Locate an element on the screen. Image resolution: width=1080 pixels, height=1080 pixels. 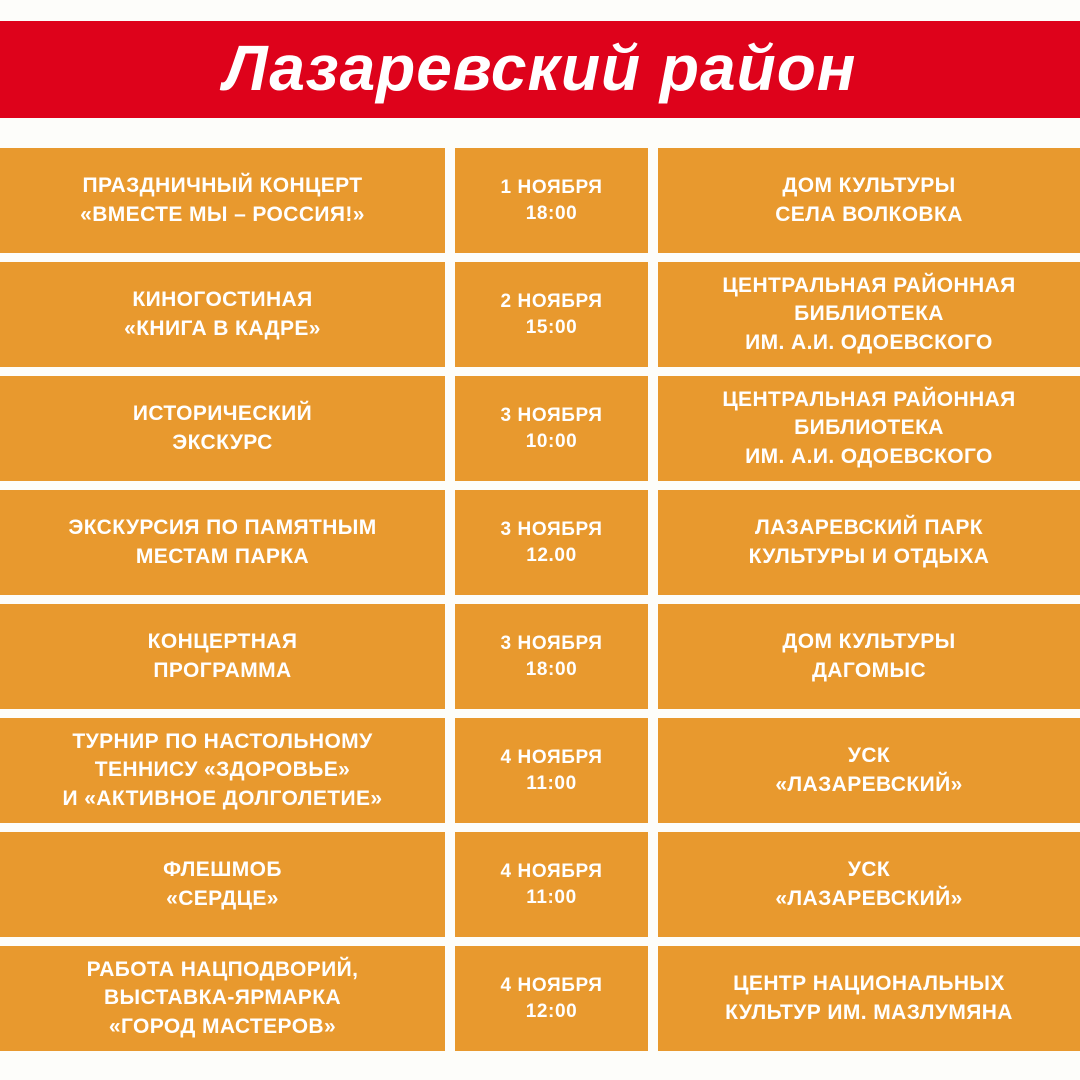
datetime-cell: 2 НОЯБРЯ 15:00 is located at coordinates (551, 314).